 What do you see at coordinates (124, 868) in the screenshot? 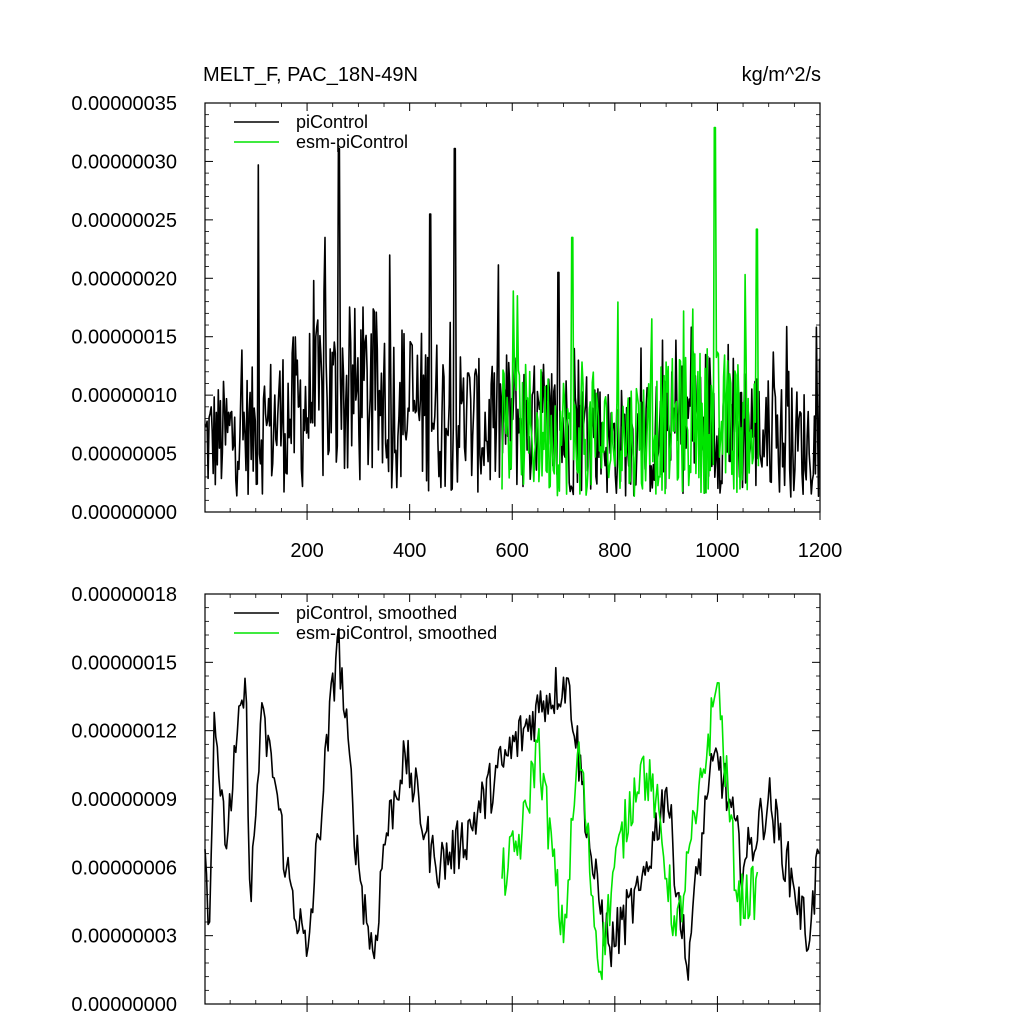
I see `y-tick-label: 0.00000006` at bounding box center [124, 868].